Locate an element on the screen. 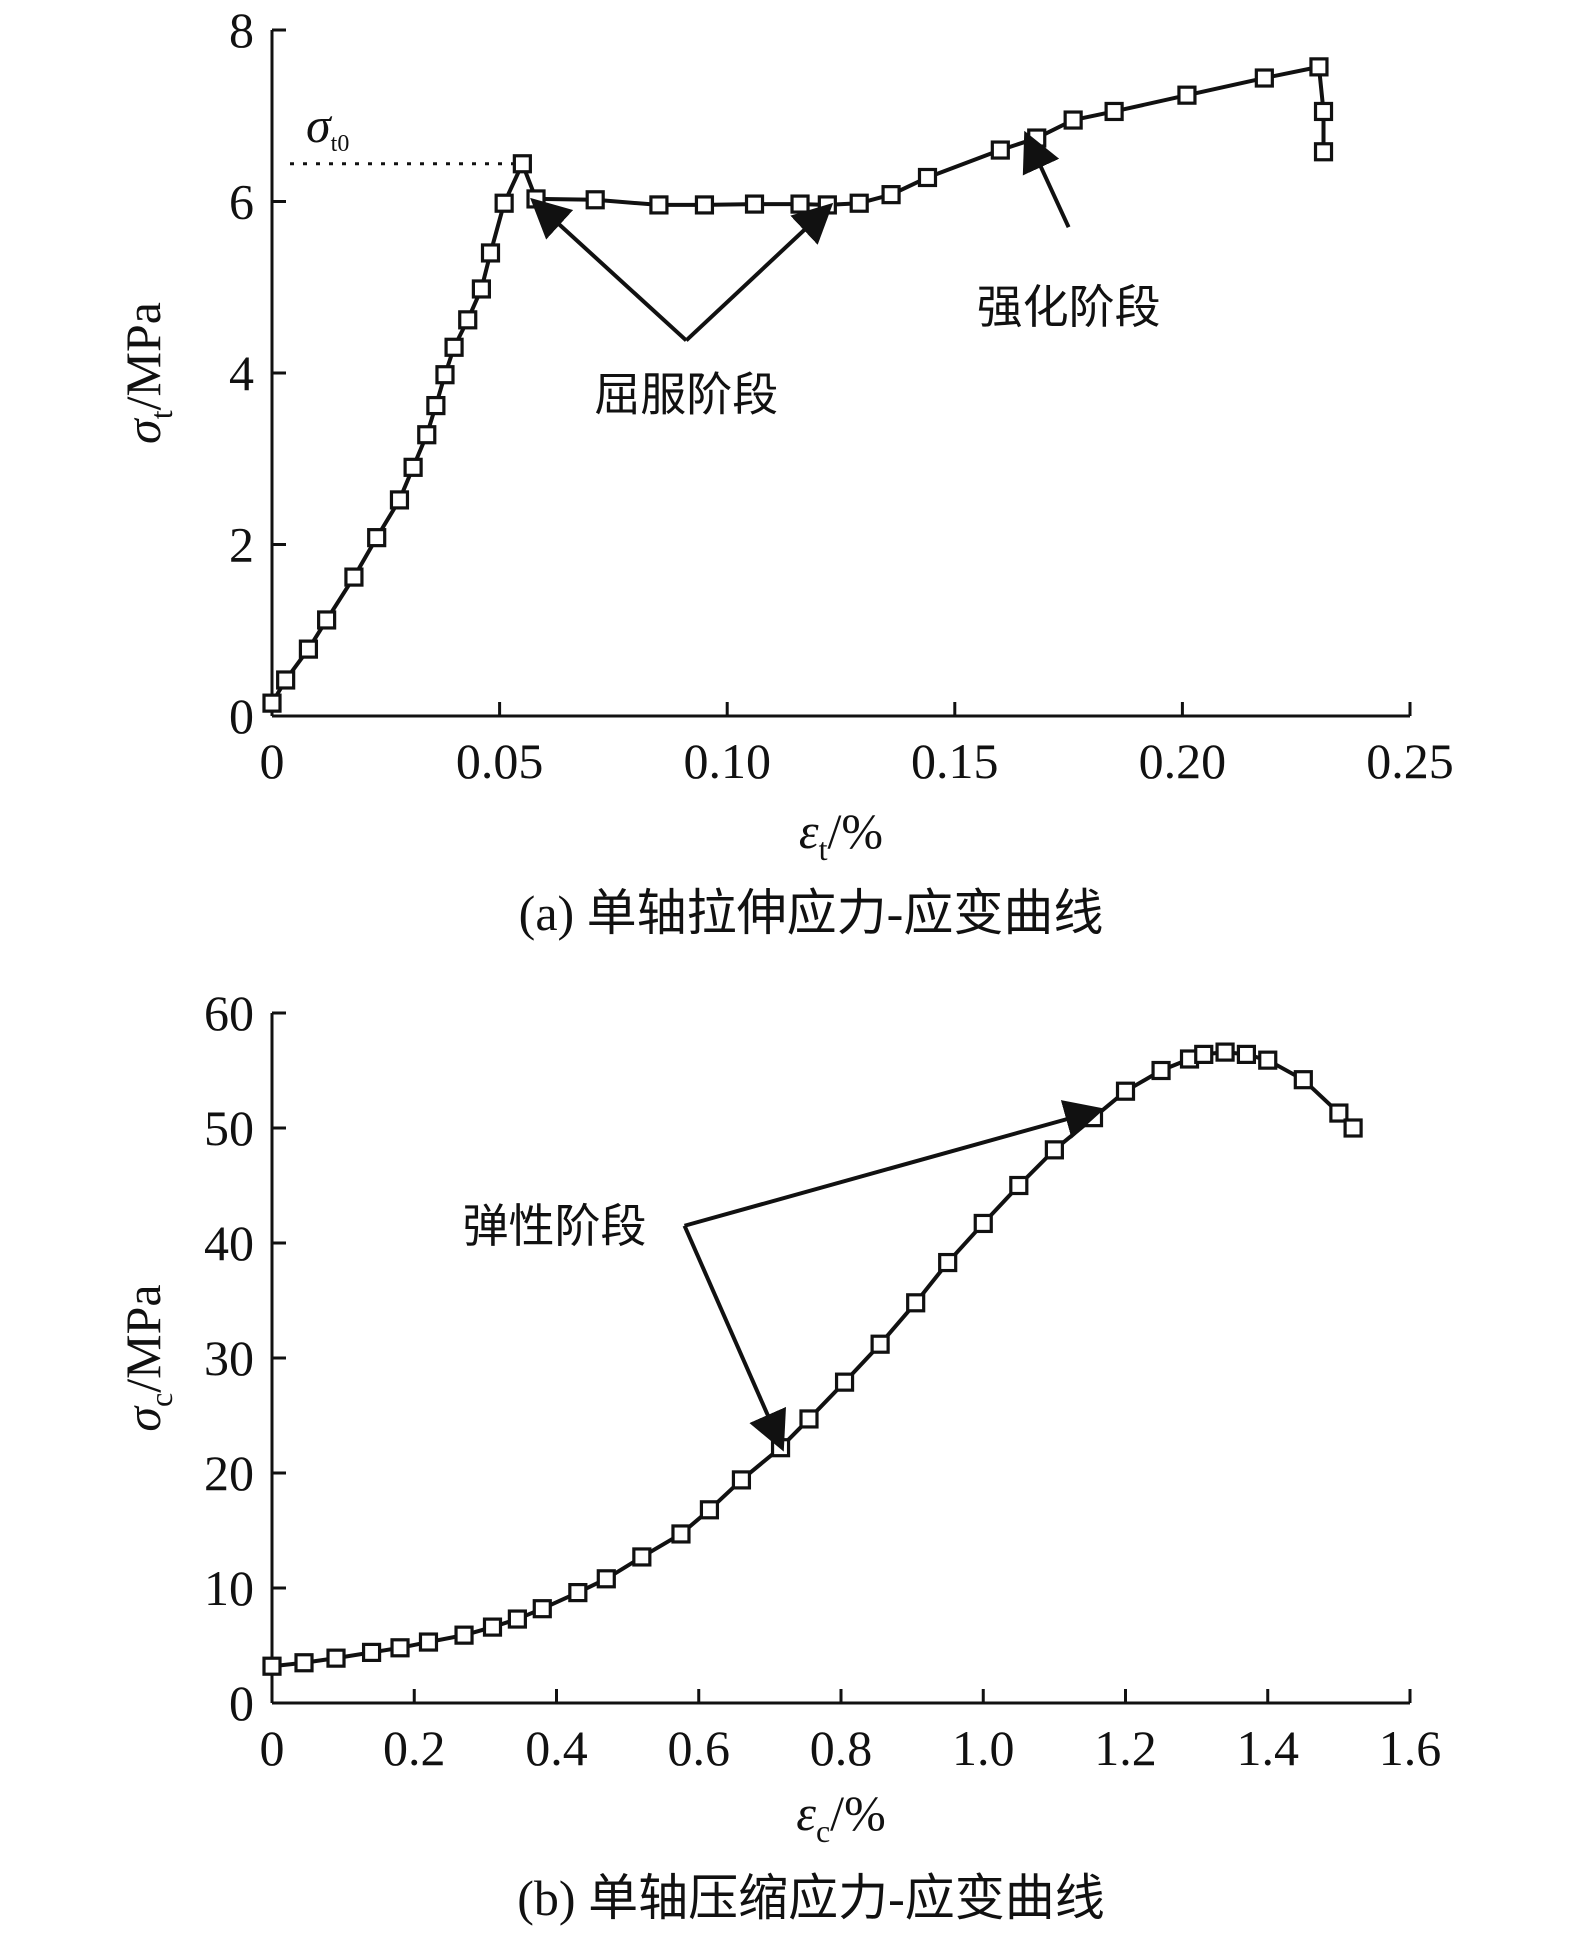 Image resolution: width=1575 pixels, height=1937 pixels. y-tick-label: 6 is located at coordinates (241, 202).